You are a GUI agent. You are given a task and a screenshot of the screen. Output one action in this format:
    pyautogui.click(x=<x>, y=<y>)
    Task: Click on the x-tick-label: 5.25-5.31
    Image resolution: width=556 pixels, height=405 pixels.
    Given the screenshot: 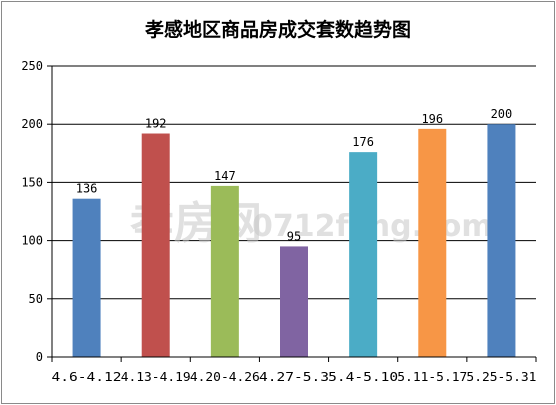 What is the action you would take?
    pyautogui.click(x=501, y=377)
    